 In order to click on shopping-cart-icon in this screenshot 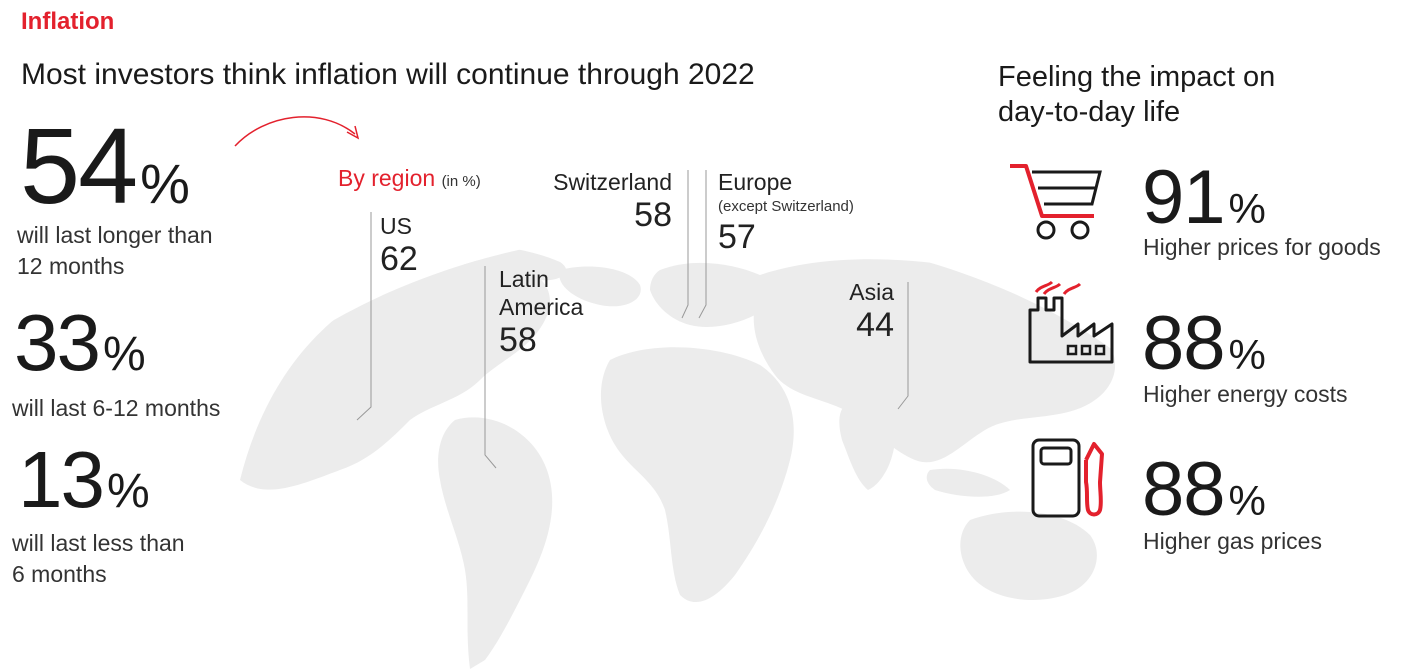, I will do `click(1056, 202)`.